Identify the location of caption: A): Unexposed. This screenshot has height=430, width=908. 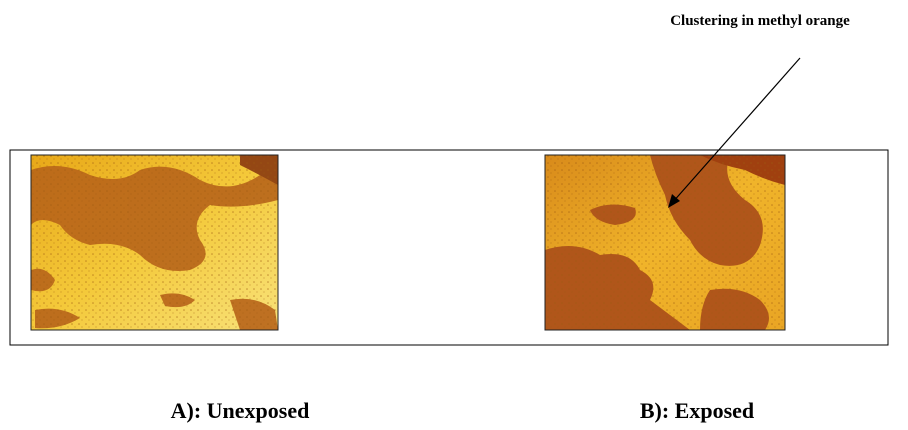
(240, 410).